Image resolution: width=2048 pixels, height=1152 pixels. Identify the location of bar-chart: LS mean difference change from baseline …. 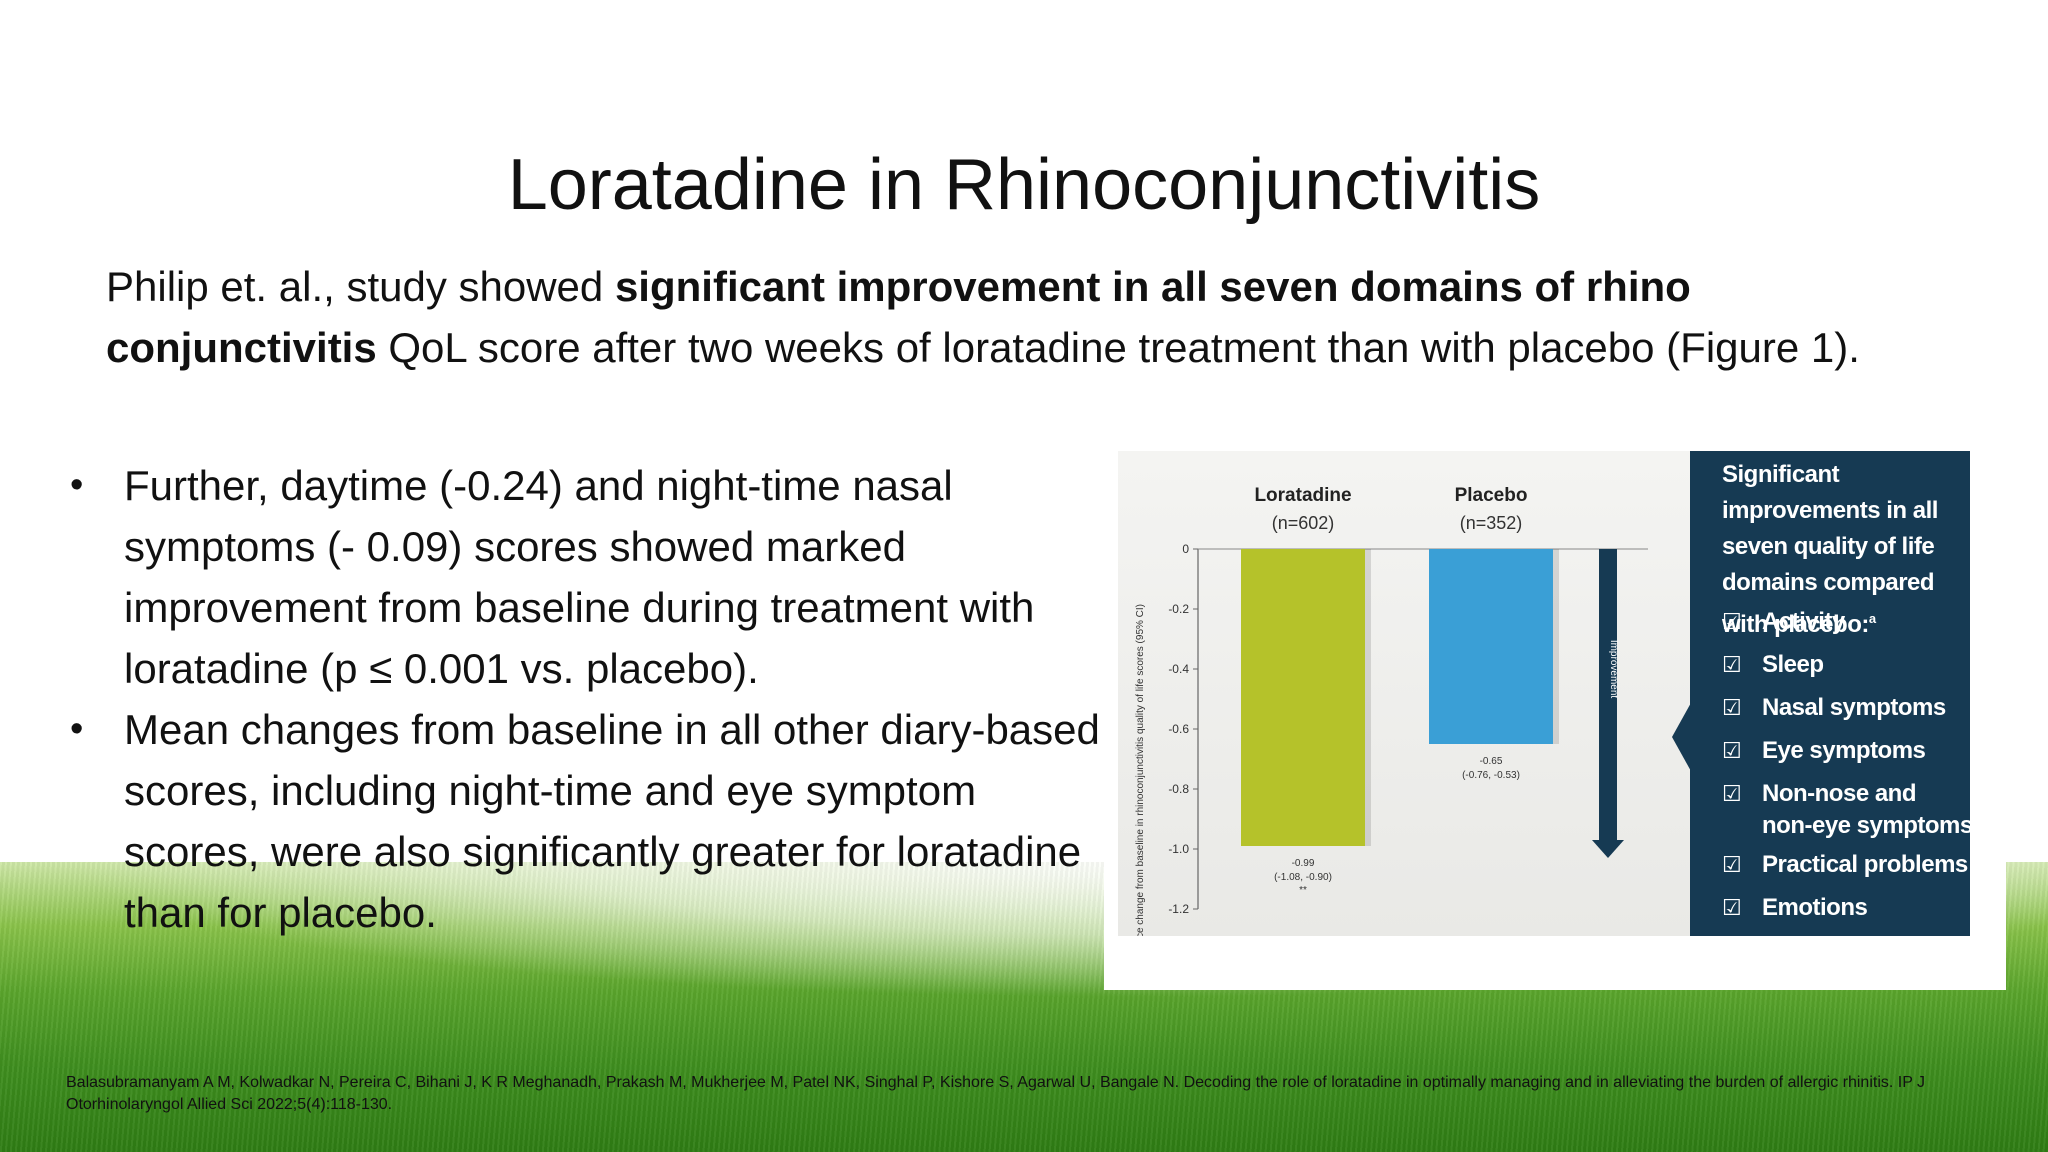
(1391, 749).